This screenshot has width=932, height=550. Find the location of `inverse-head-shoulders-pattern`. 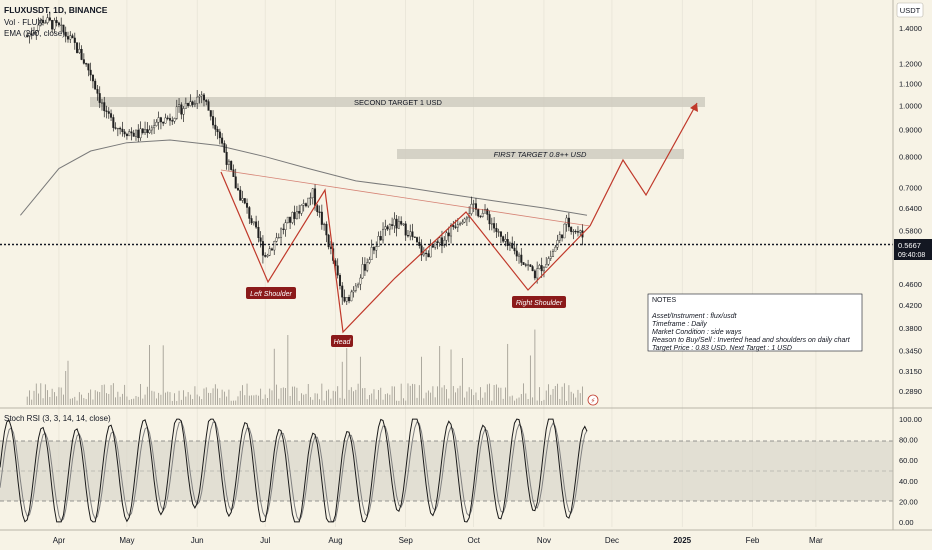

inverse-head-shoulders-pattern is located at coordinates (405, 252).